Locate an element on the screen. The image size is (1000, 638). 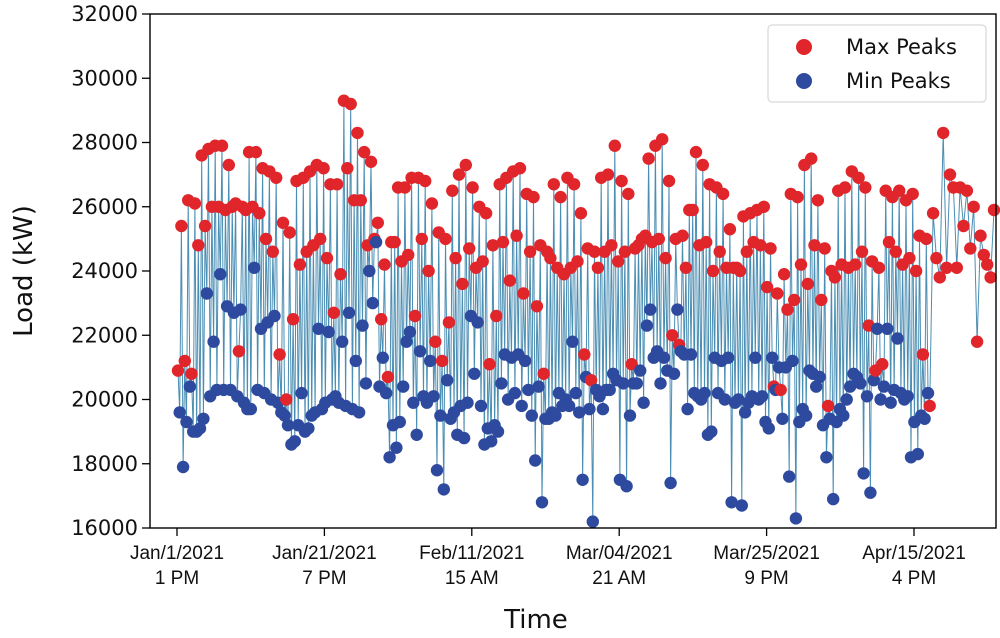
x-tick-label-time: 21 AM is located at coordinates (619, 578).